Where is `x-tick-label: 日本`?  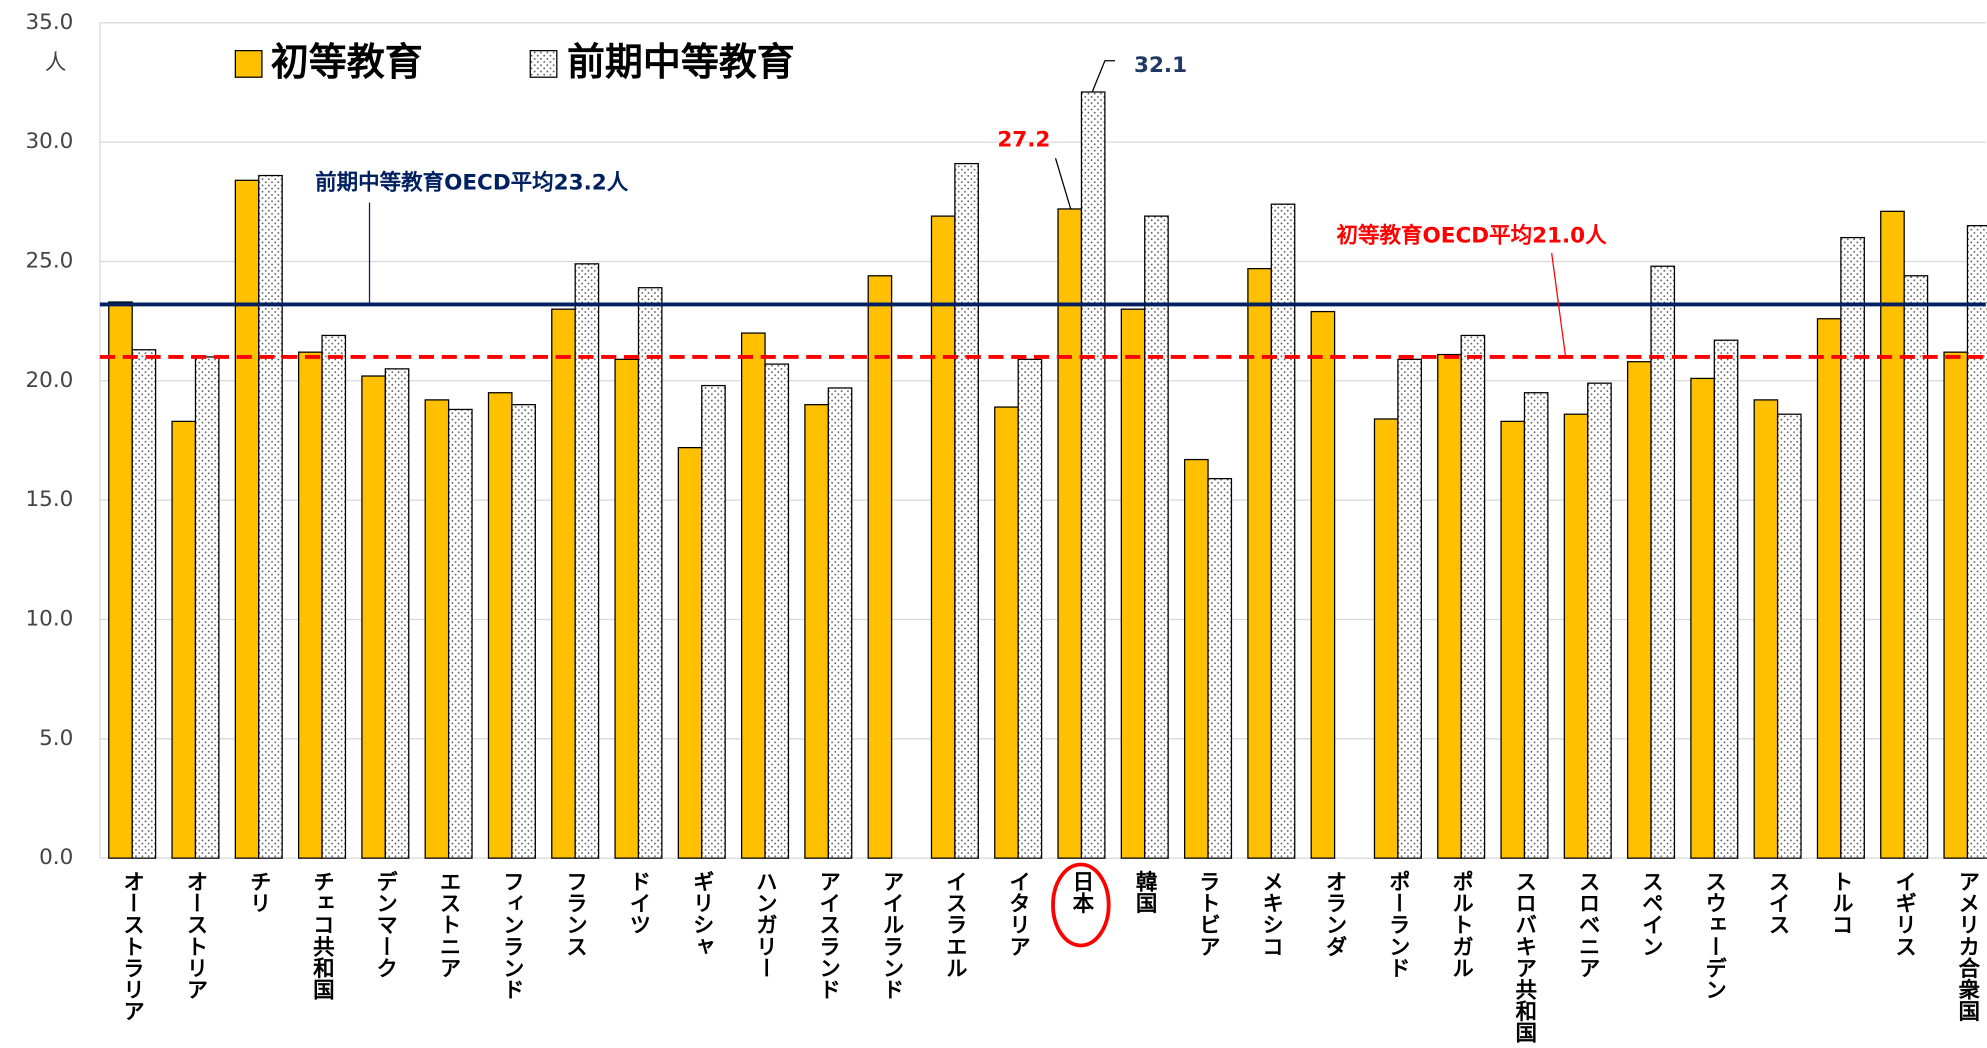 x-tick-label: 日本 is located at coordinates (1081, 892).